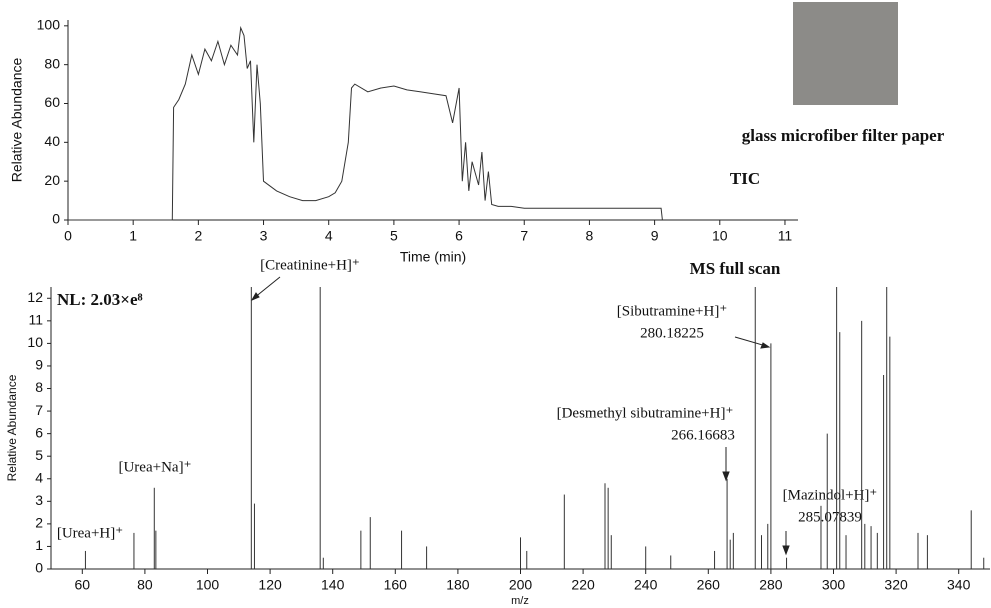 The image size is (991, 608). Describe the element at coordinates (208, 585) in the screenshot. I see `x-tick-label: 100` at that location.